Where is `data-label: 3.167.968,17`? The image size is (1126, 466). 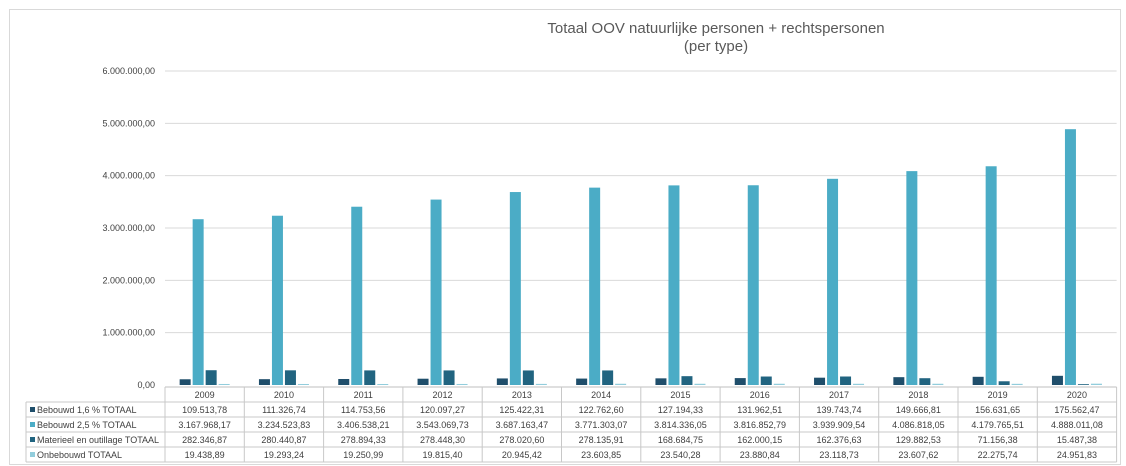 data-label: 3.167.968,17 is located at coordinates (204, 425).